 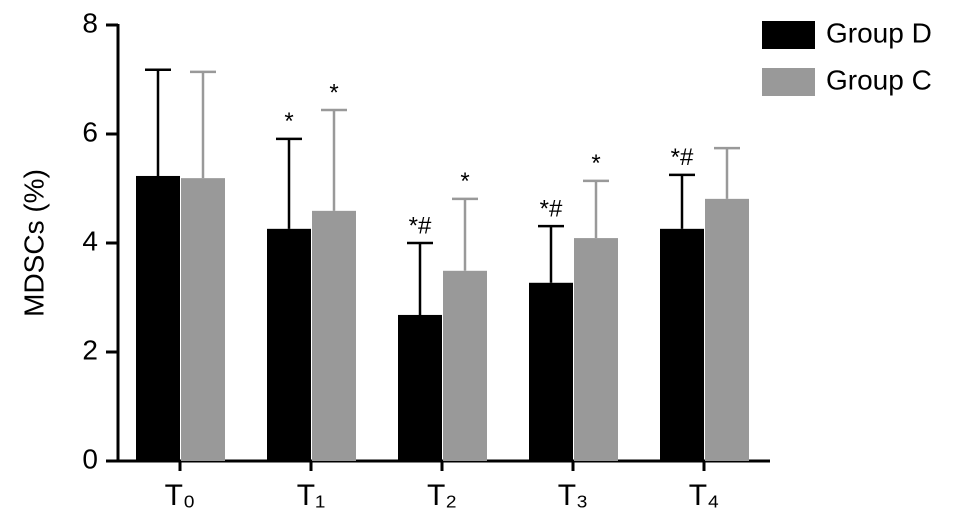 What do you see at coordinates (90, 349) in the screenshot?
I see `y-tick-label: 2` at bounding box center [90, 349].